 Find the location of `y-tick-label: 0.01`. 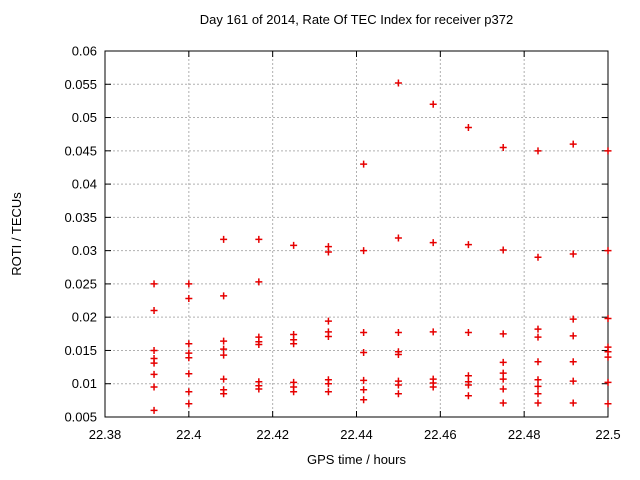

y-tick-label: 0.01 is located at coordinates (84, 383).